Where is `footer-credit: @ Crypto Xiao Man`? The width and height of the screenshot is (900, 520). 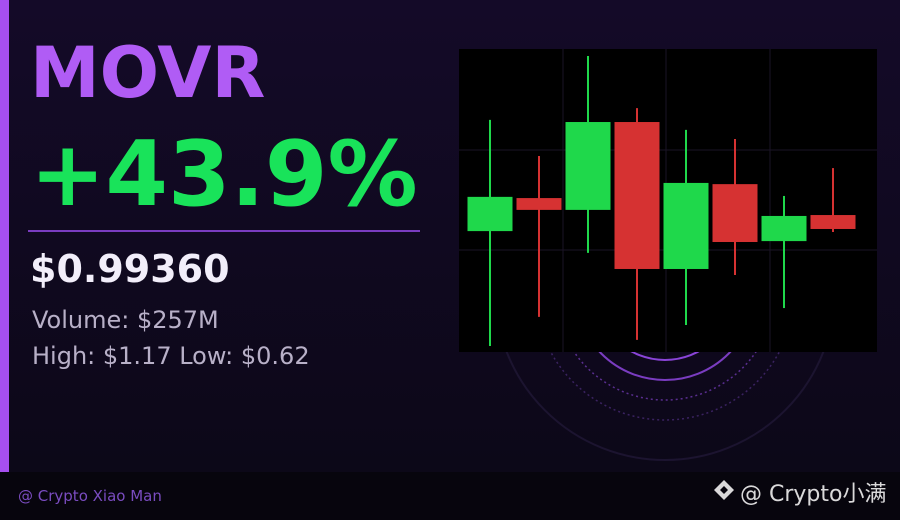 footer-credit: @ Crypto Xiao Man is located at coordinates (90, 496).